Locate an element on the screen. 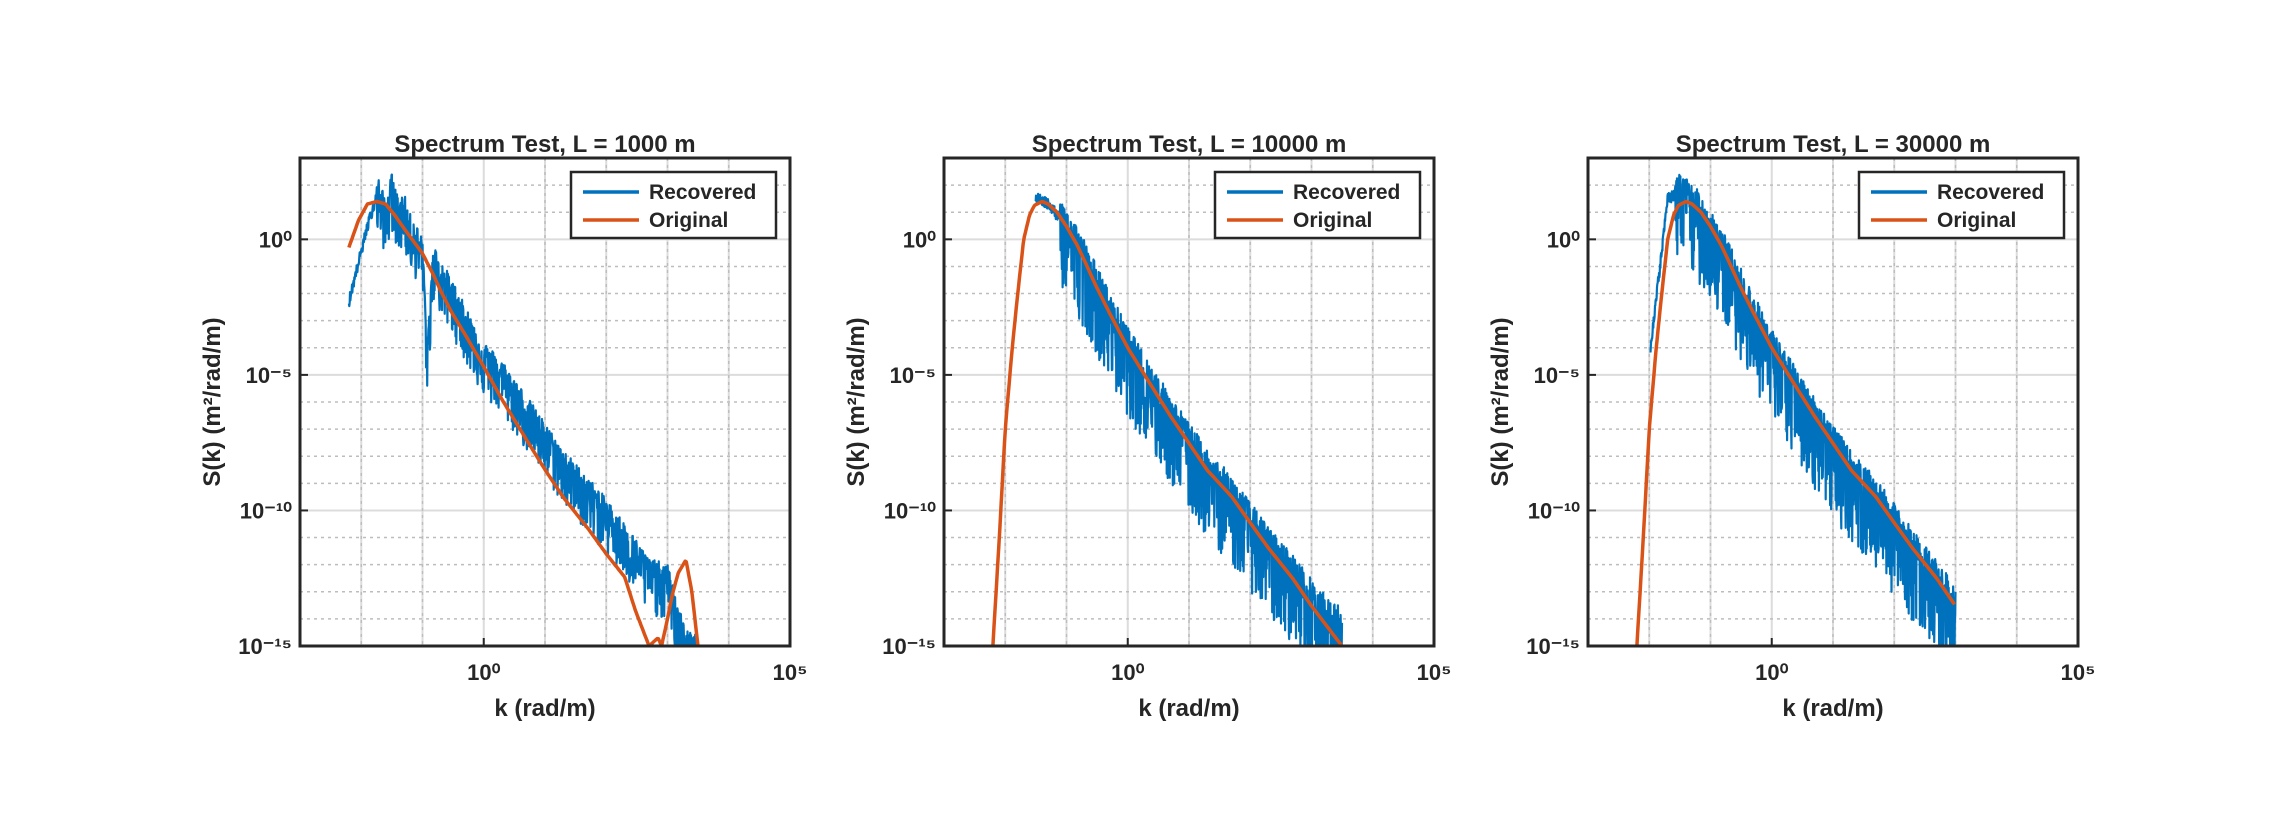 This screenshot has height=833, width=2292. chart-title: Spectrum Test, L = 30000 m is located at coordinates (1833, 144).